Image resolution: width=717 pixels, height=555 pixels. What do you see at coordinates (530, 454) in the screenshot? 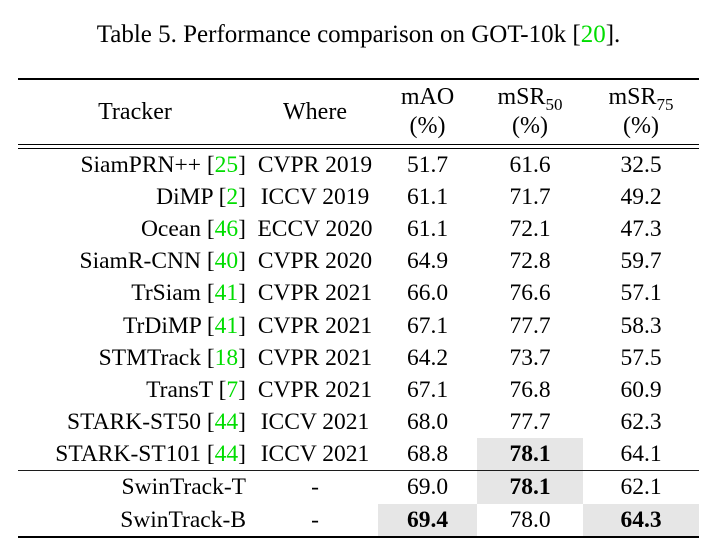
I see `msr50-value: 78.1` at bounding box center [530, 454].